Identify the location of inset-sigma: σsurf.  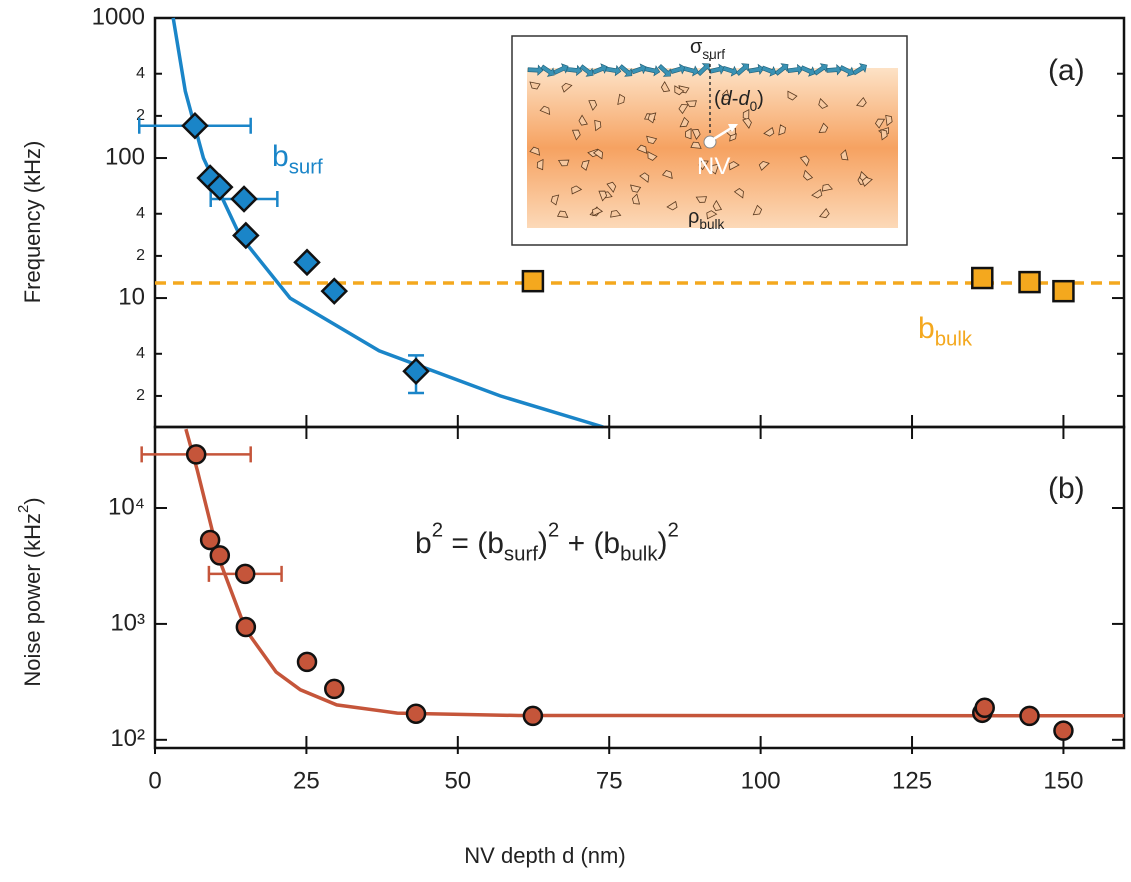
(707, 48).